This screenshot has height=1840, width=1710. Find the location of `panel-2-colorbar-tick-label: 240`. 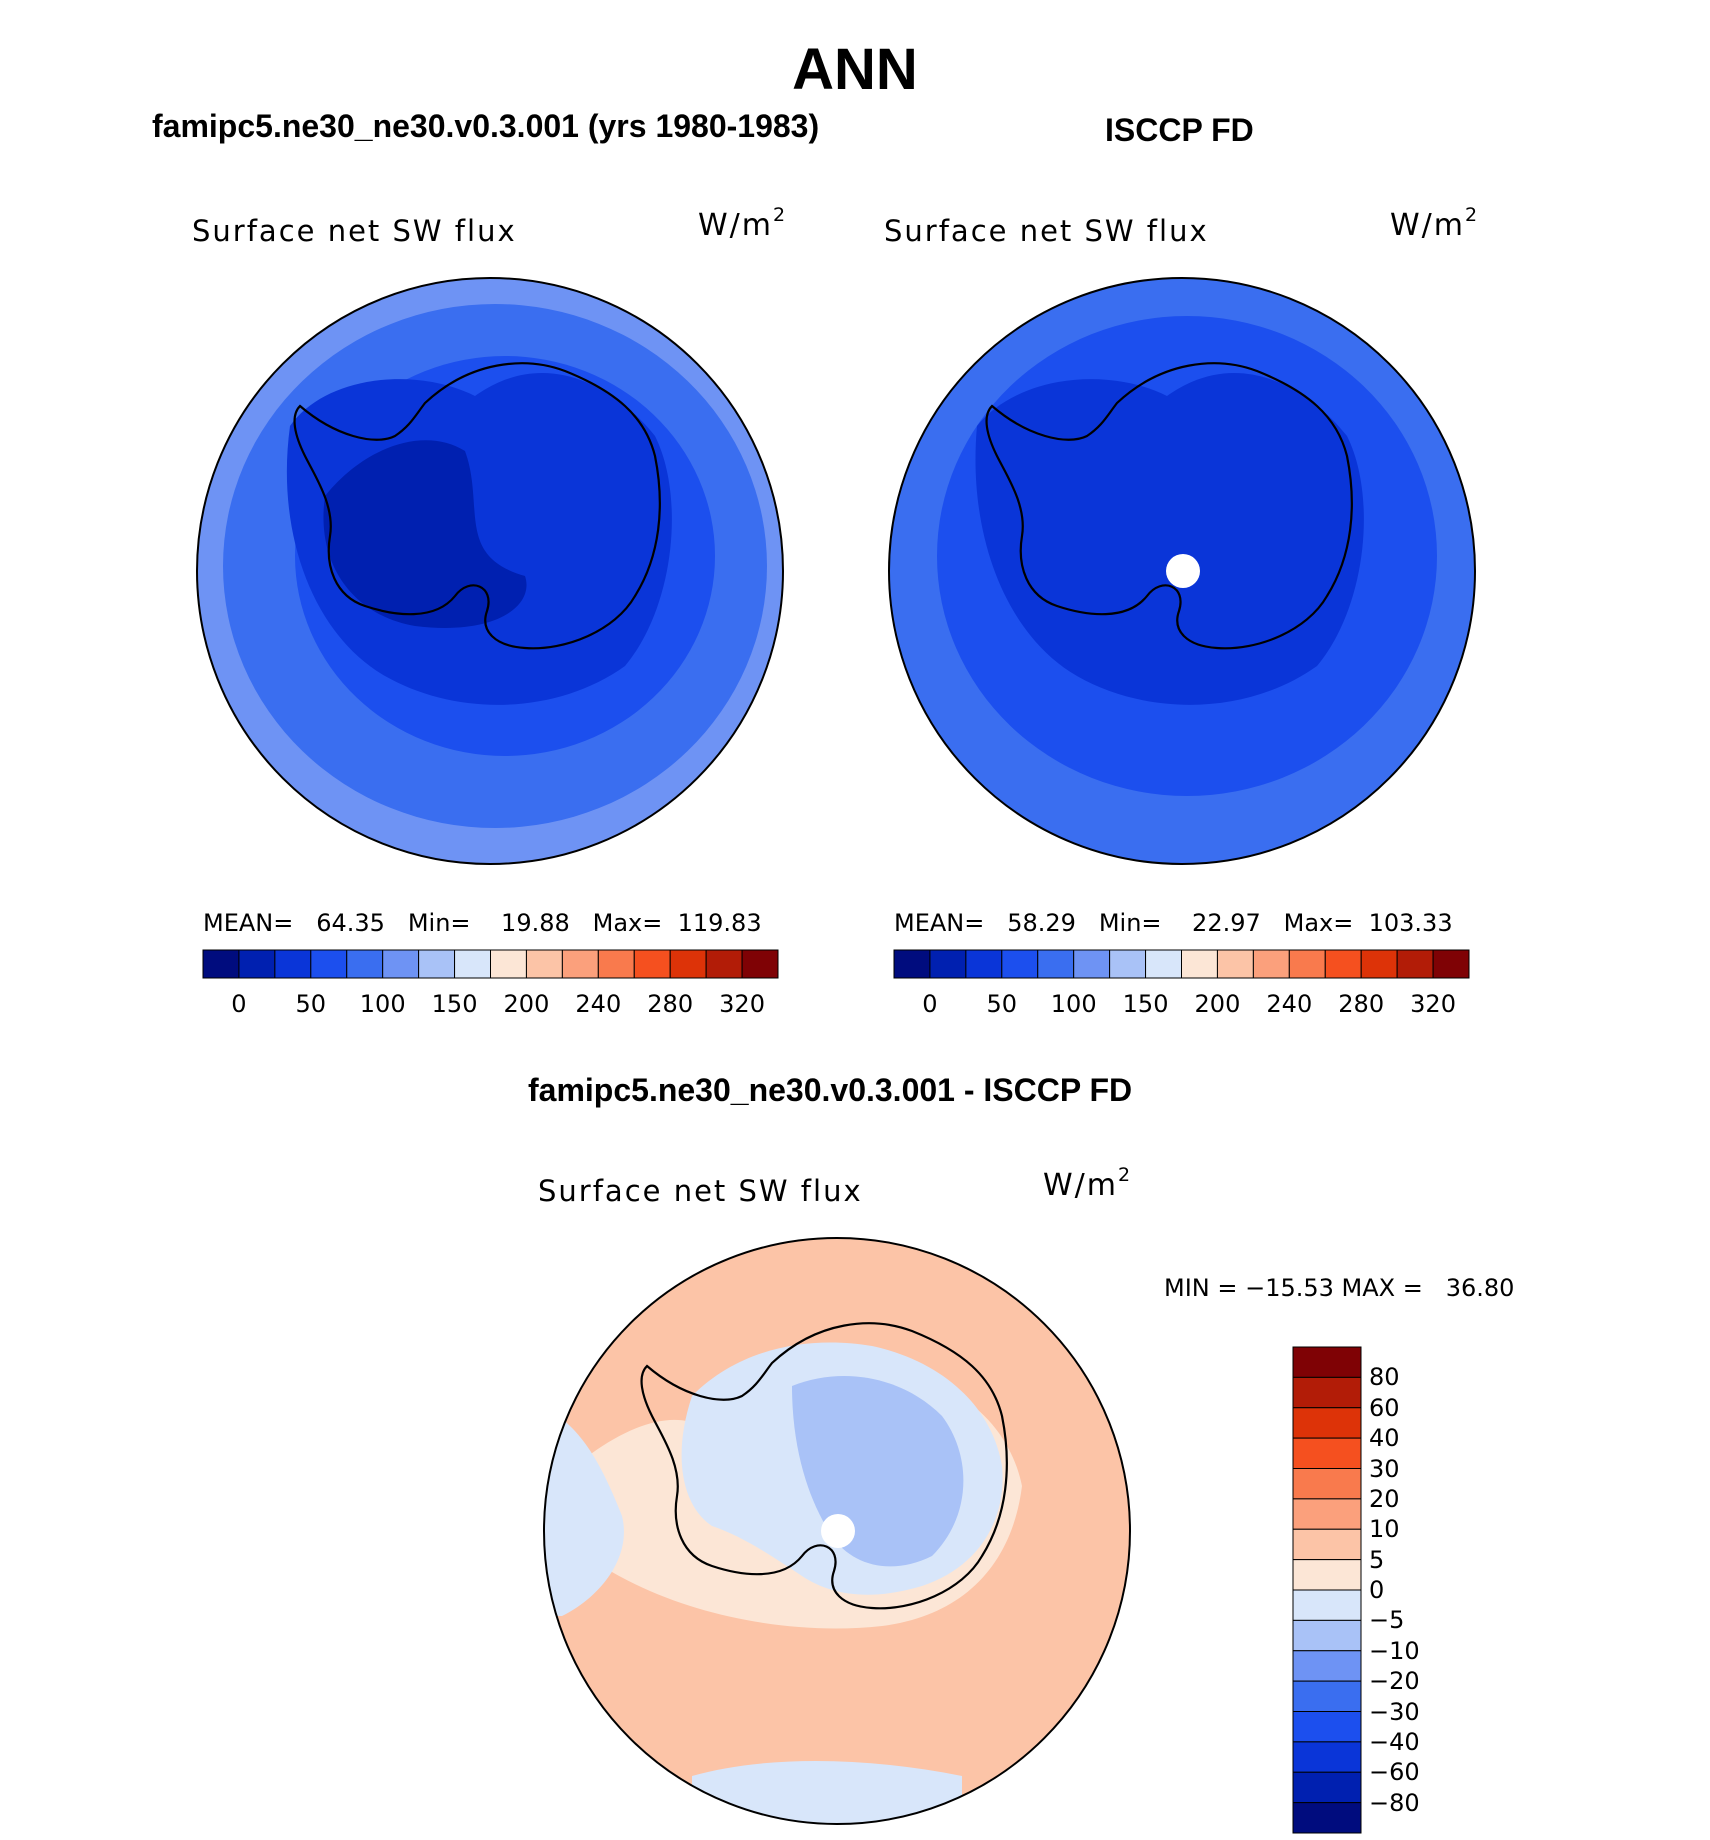

panel-2-colorbar-tick-label: 240 is located at coordinates (1289, 1004).